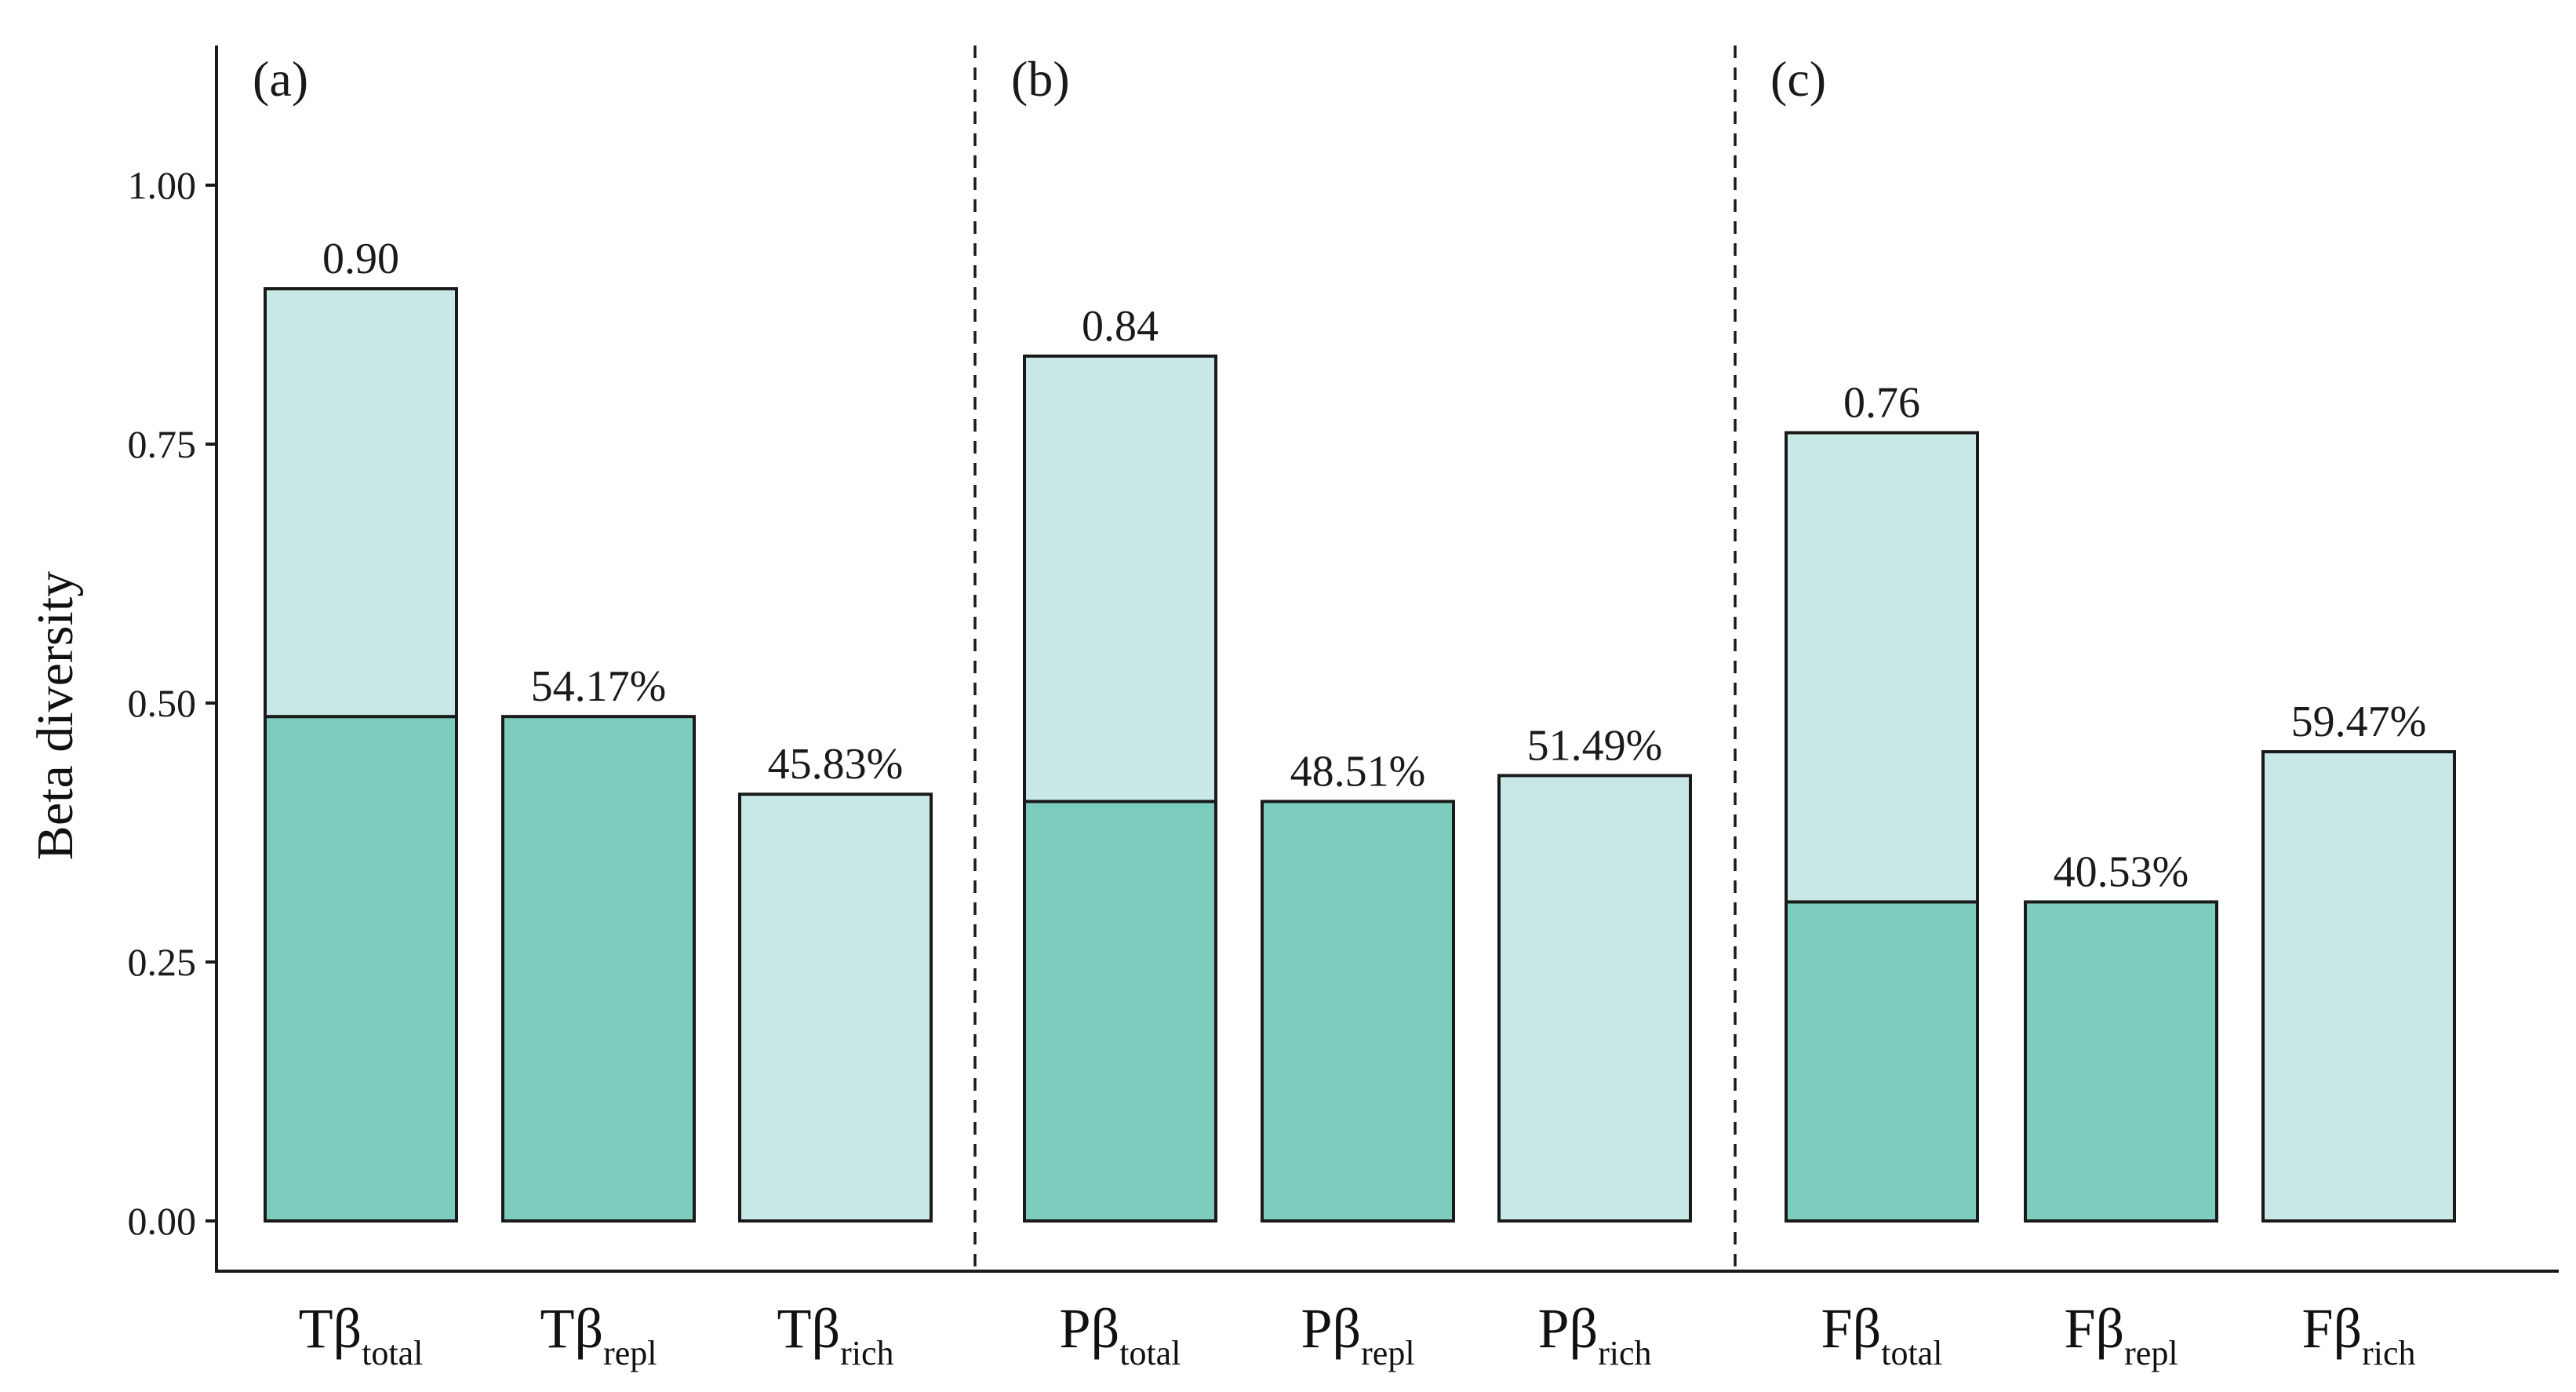 This screenshot has height=1392, width=2576. What do you see at coordinates (2358, 1334) in the screenshot?
I see `x-tick-label: Fβrich` at bounding box center [2358, 1334].